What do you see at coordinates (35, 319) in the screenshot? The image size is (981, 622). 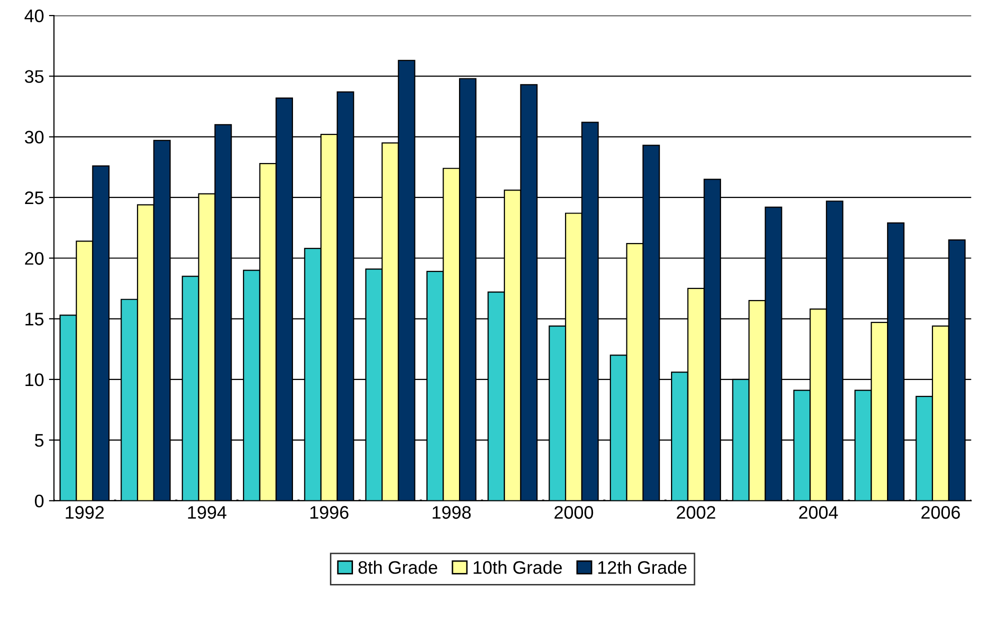 I see `y-tick-label: 15` at bounding box center [35, 319].